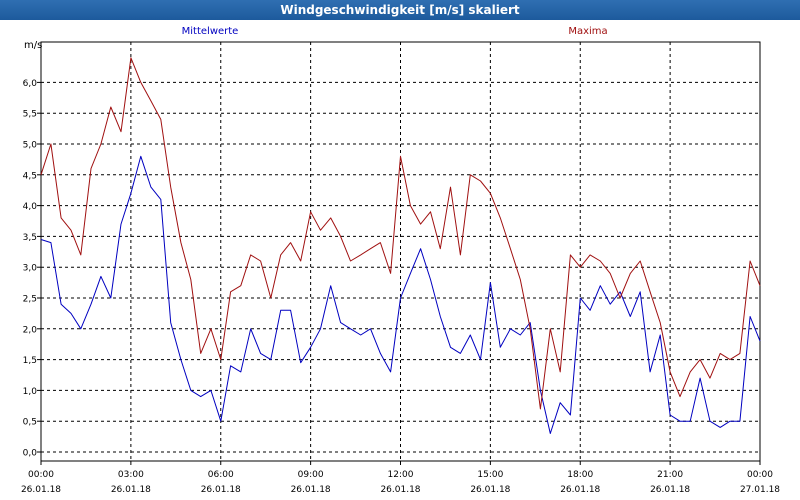  What do you see at coordinates (30, 361) in the screenshot?
I see `y-tick-label: 1,5` at bounding box center [30, 361].